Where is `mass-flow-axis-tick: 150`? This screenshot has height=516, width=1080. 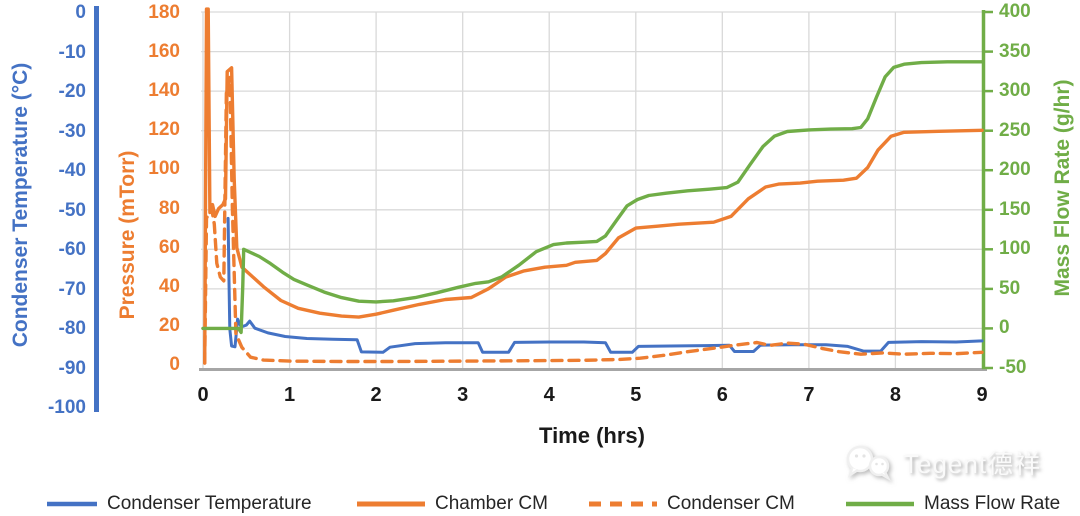 mass-flow-axis-tick: 150 is located at coordinates (1015, 209).